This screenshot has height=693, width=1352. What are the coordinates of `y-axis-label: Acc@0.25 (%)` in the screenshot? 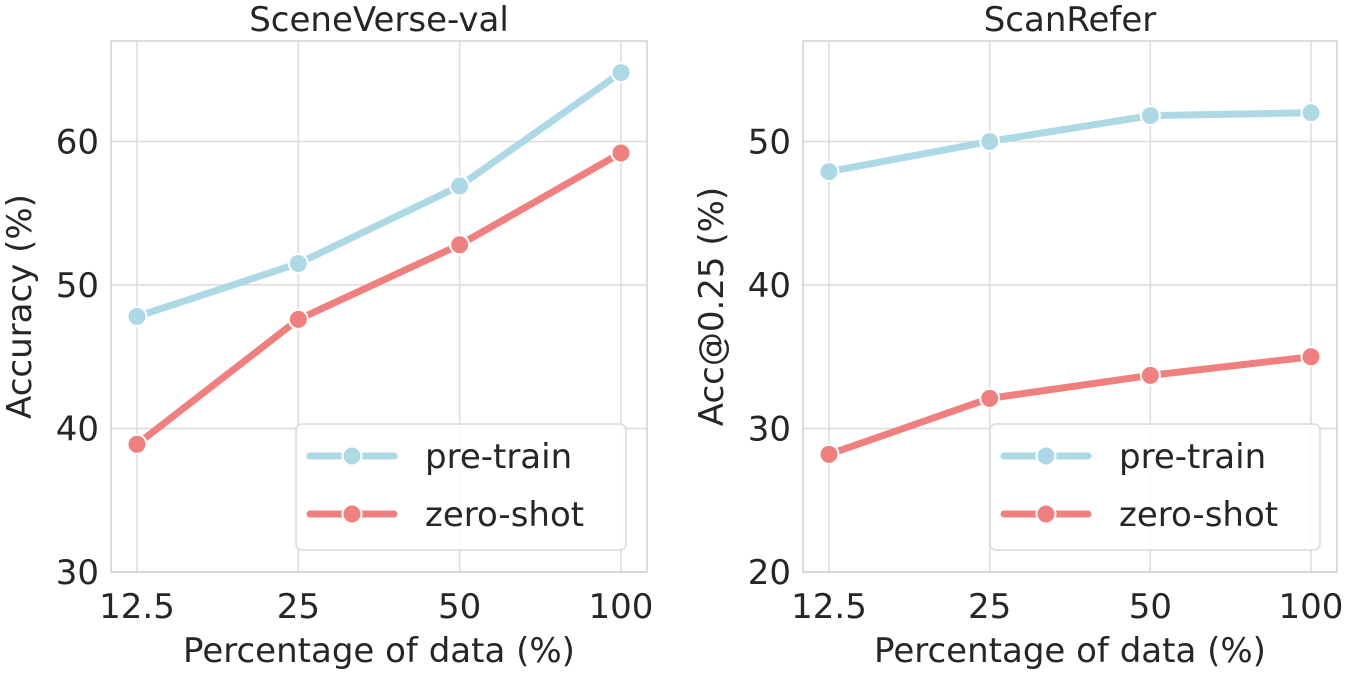 It's located at (712, 306).